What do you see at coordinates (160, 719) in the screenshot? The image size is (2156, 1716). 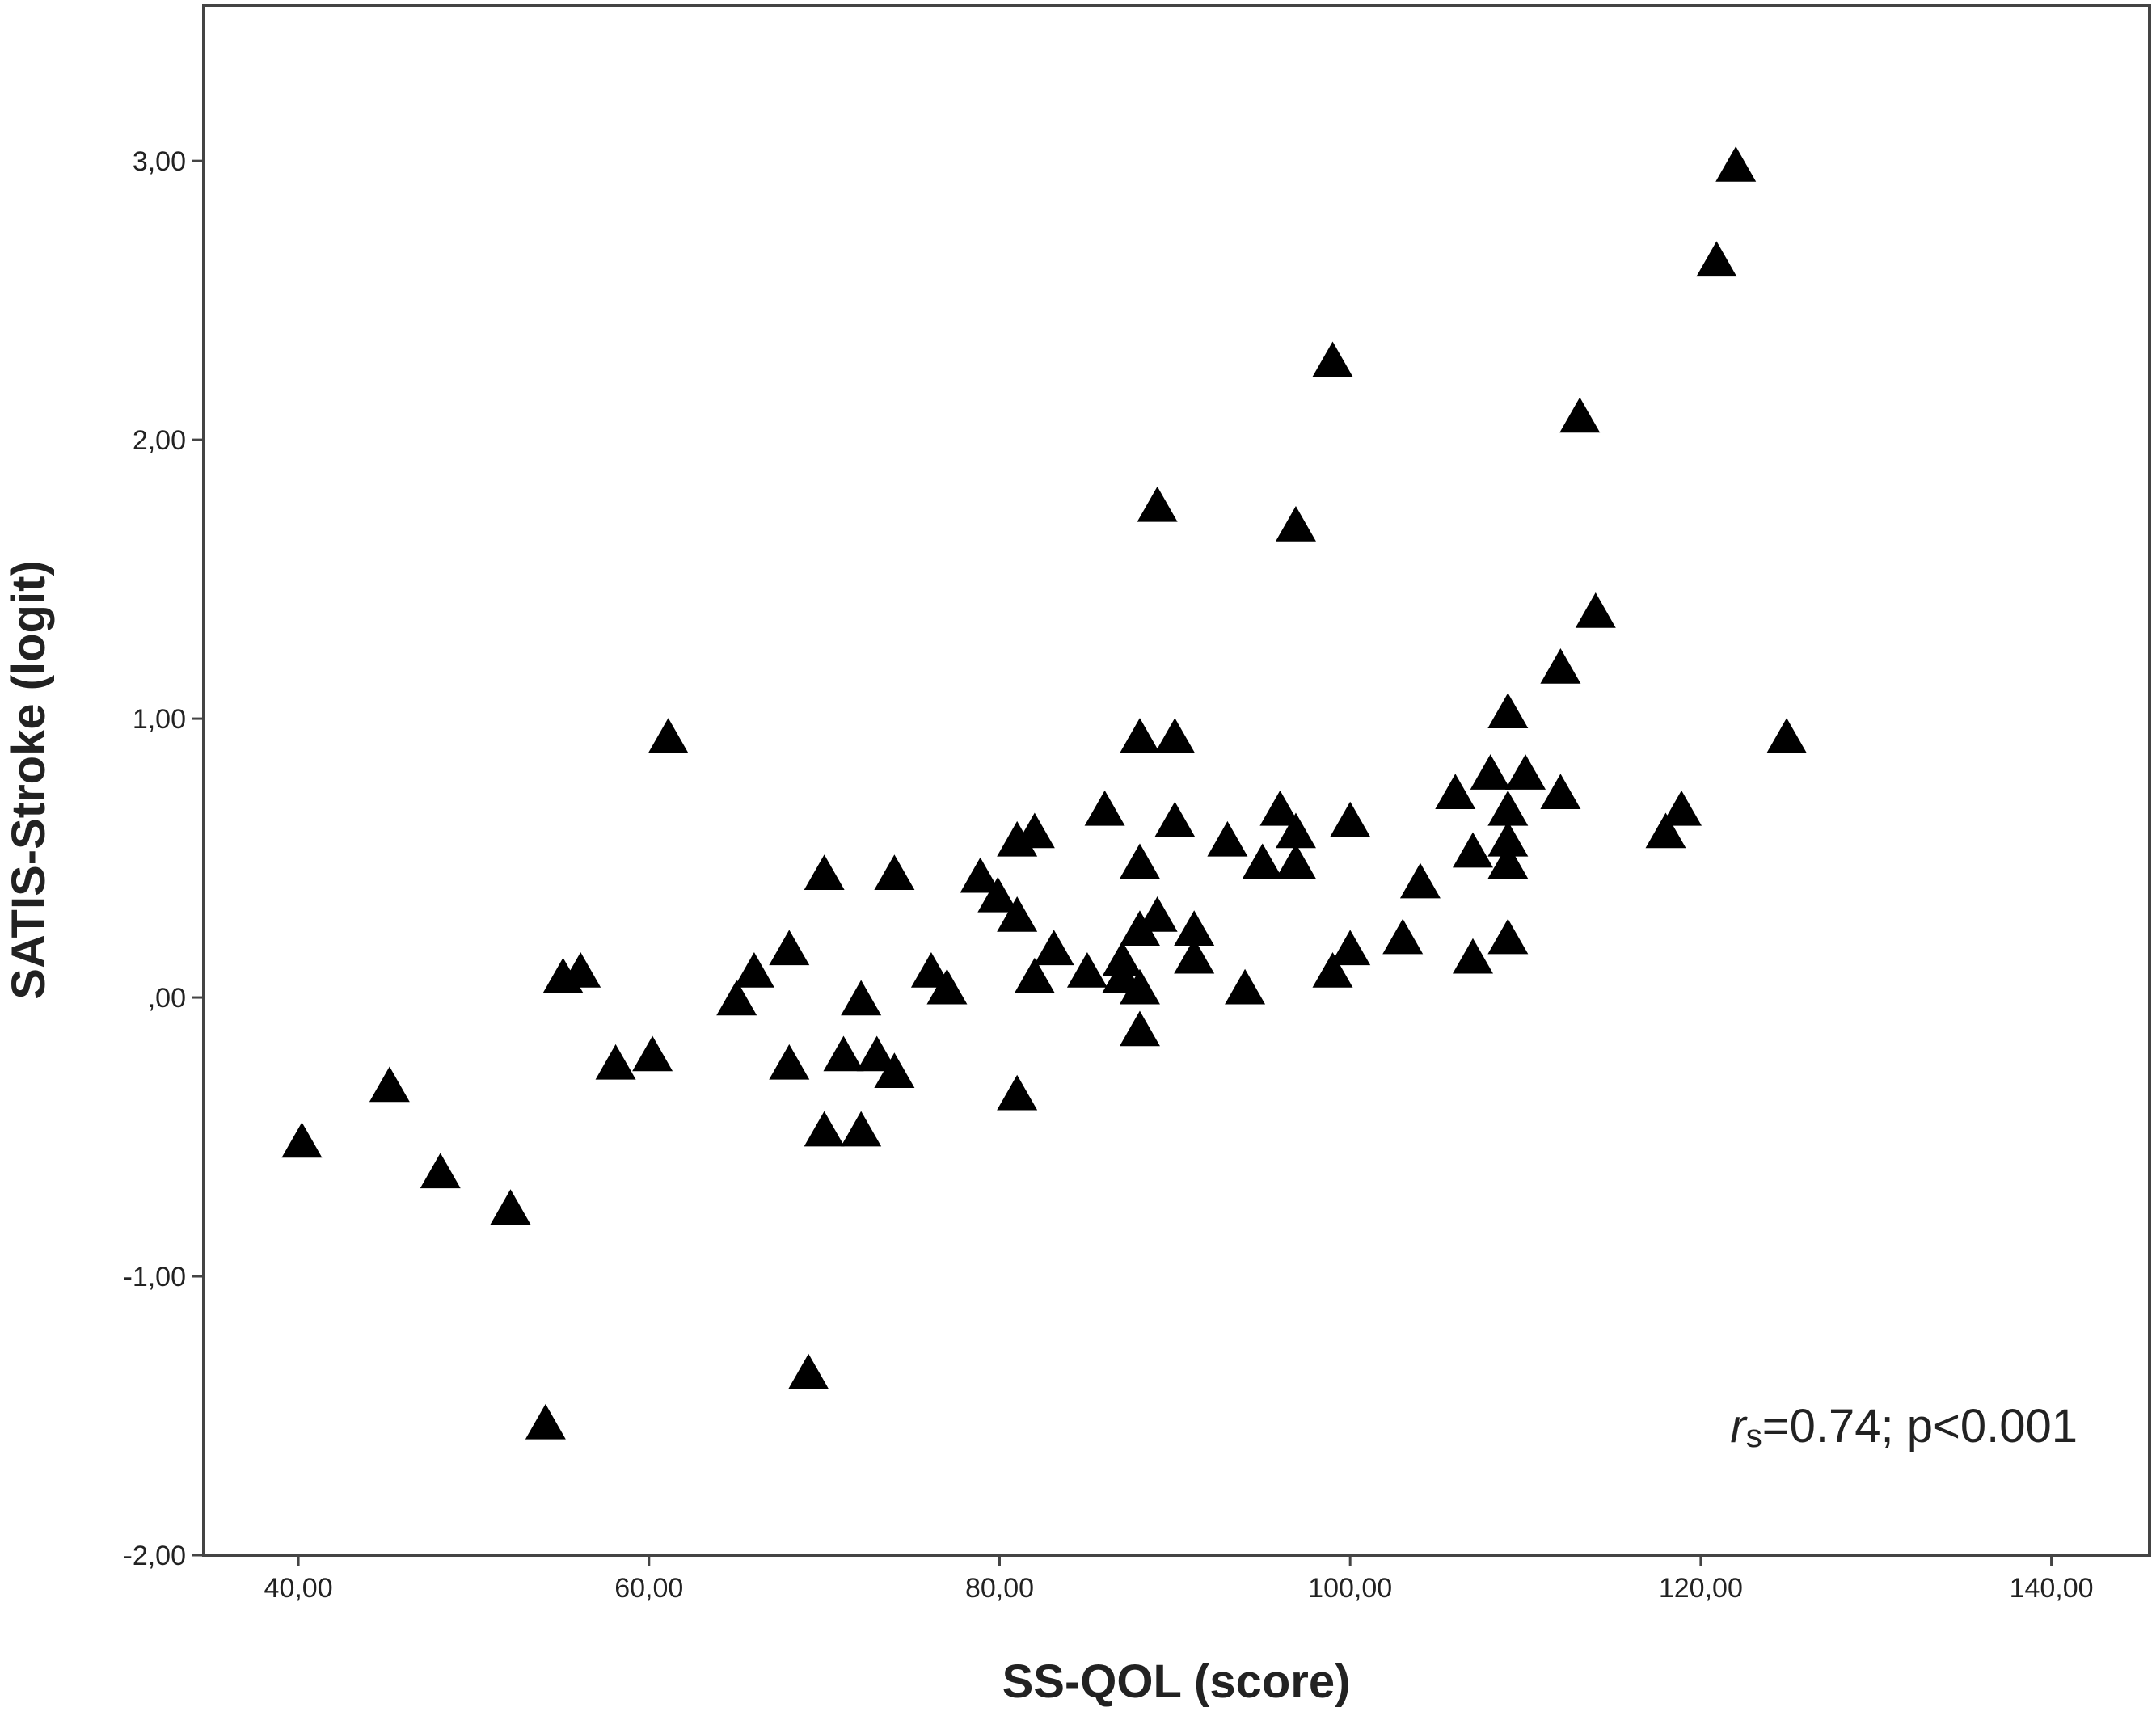 I see `y-tick-label: 1,00` at bounding box center [160, 719].